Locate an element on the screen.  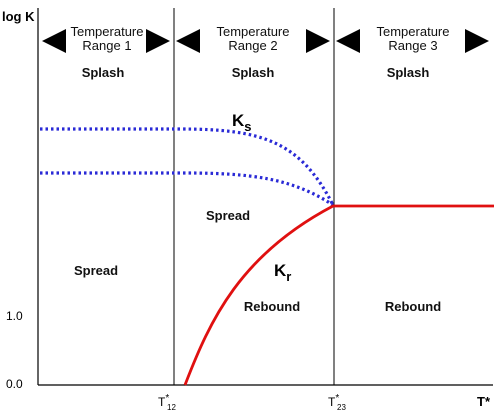
kr-label-main: K is located at coordinates (280, 270).